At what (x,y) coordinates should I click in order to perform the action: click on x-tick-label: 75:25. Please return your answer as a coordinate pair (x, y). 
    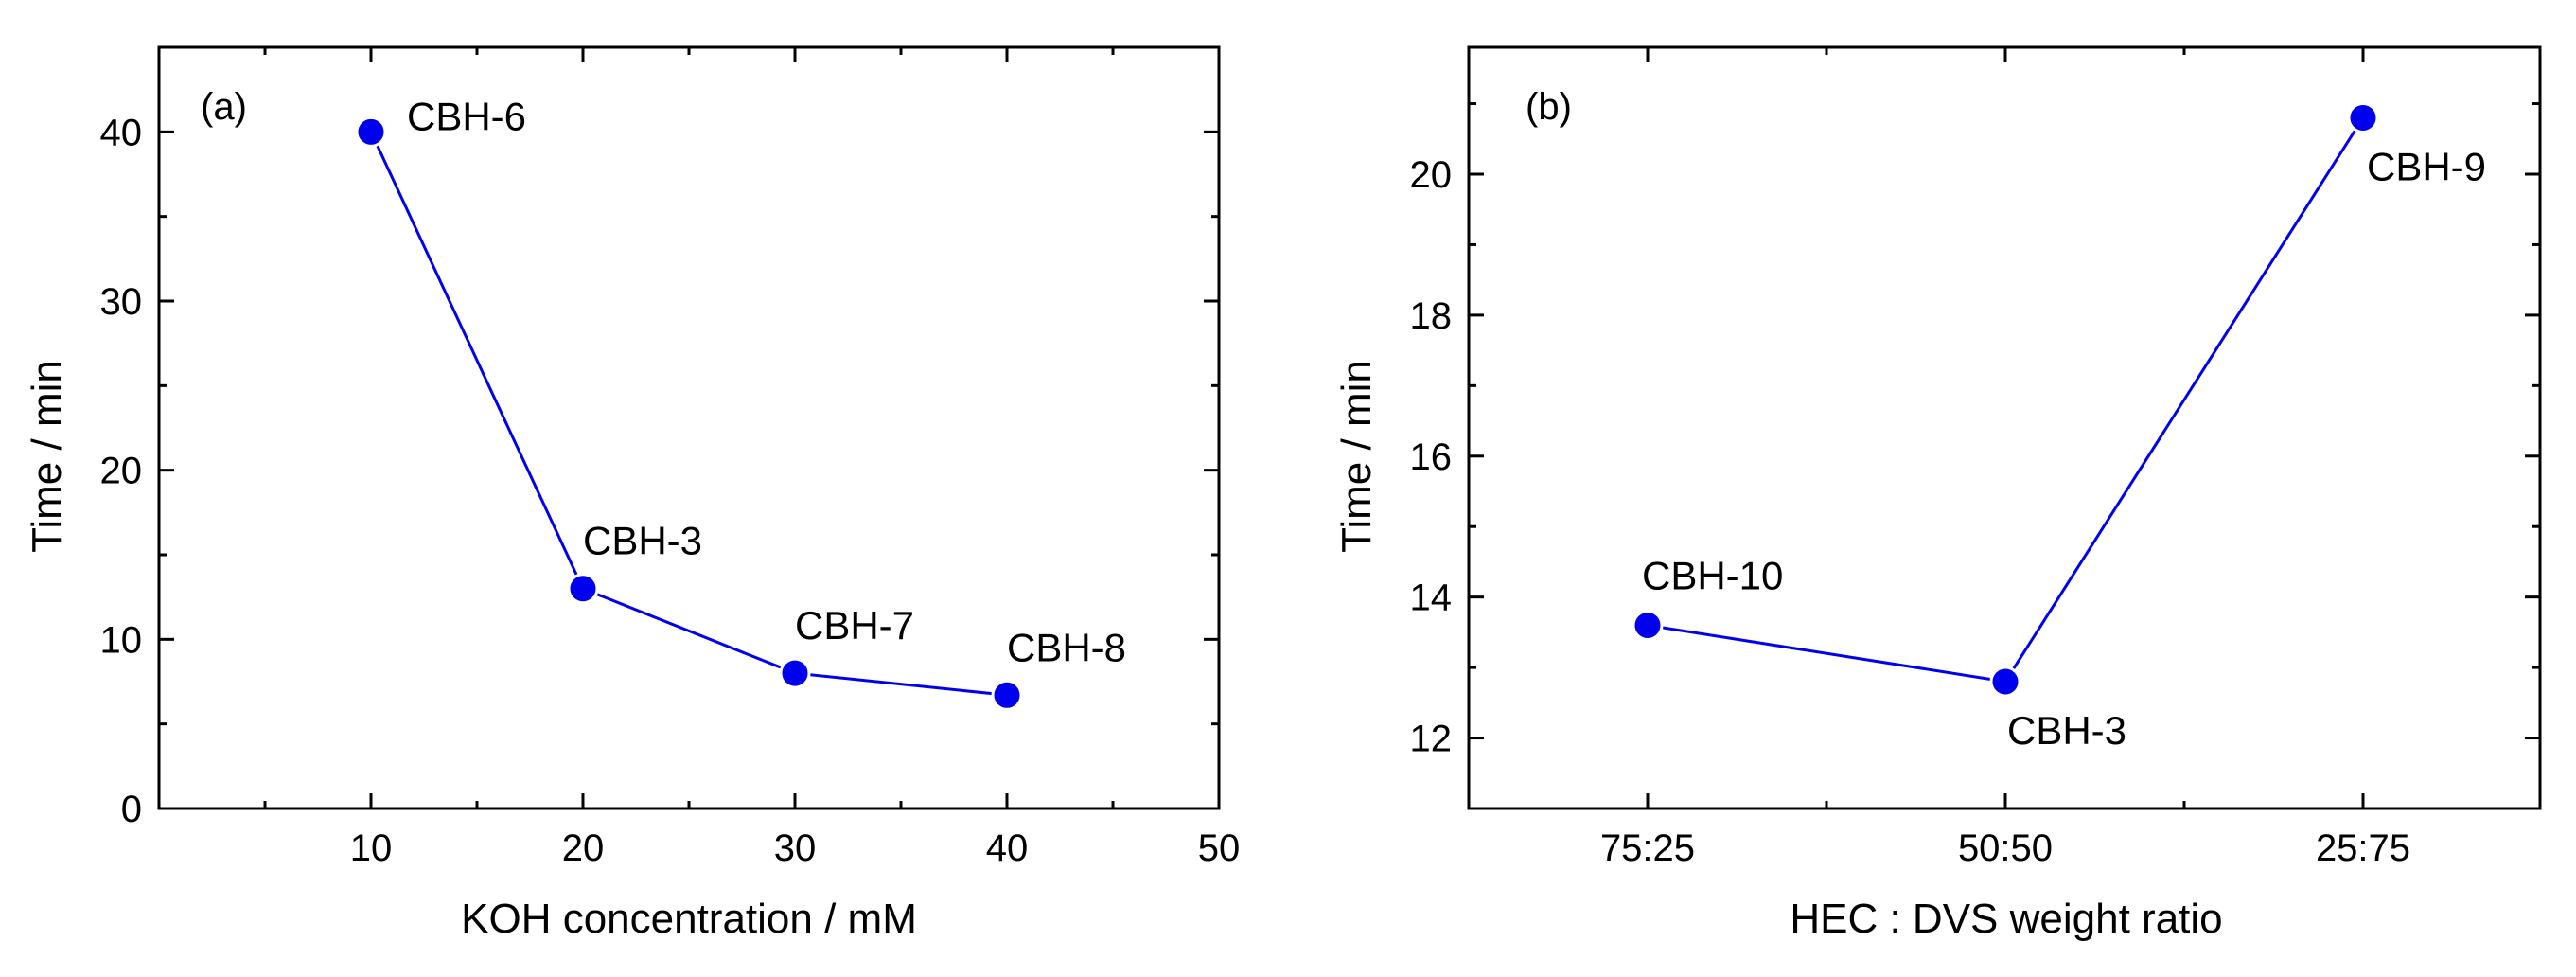
    Looking at the image, I should click on (1647, 848).